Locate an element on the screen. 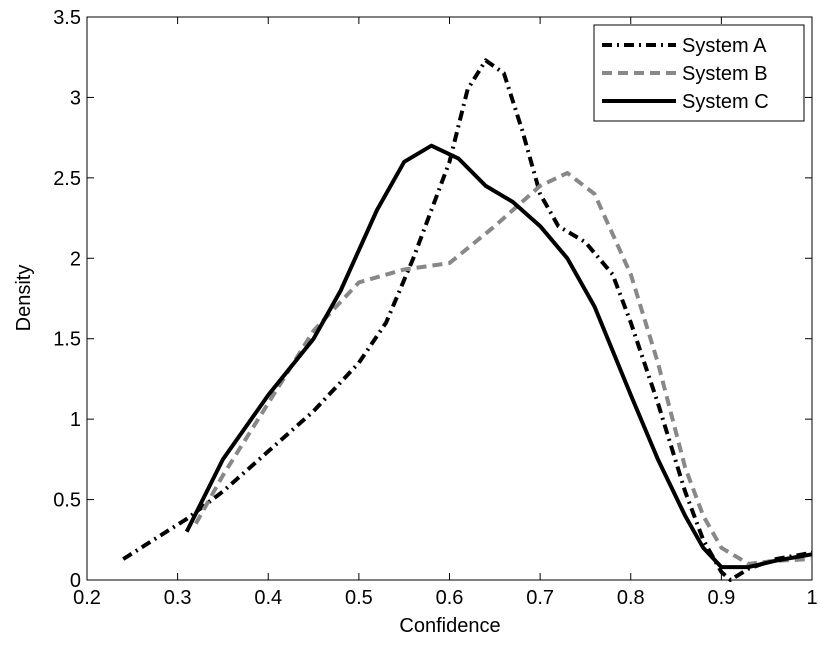  y-tick-label: 0 is located at coordinates (75, 581).